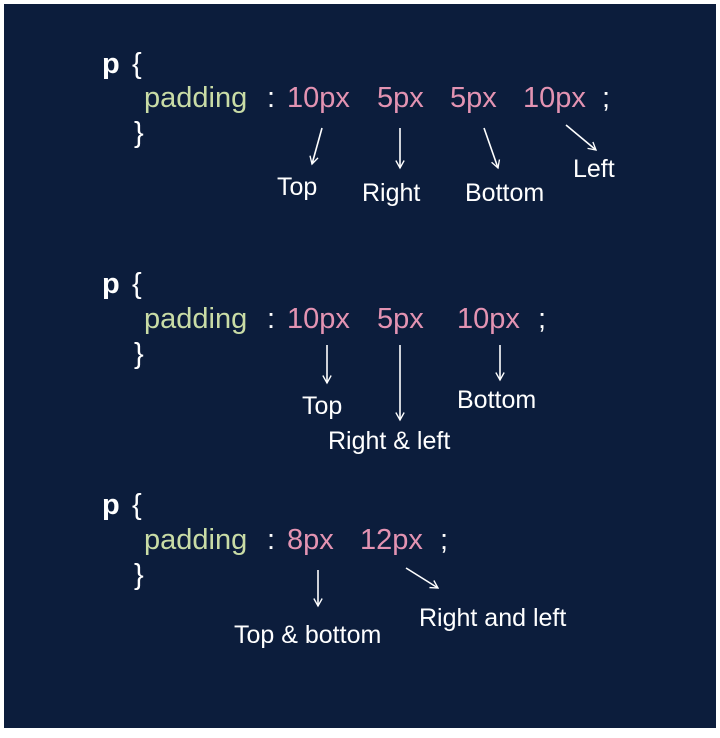 This screenshot has width=720, height=738. Describe the element at coordinates (391, 193) in the screenshot. I see `label-1-right: Right` at that location.